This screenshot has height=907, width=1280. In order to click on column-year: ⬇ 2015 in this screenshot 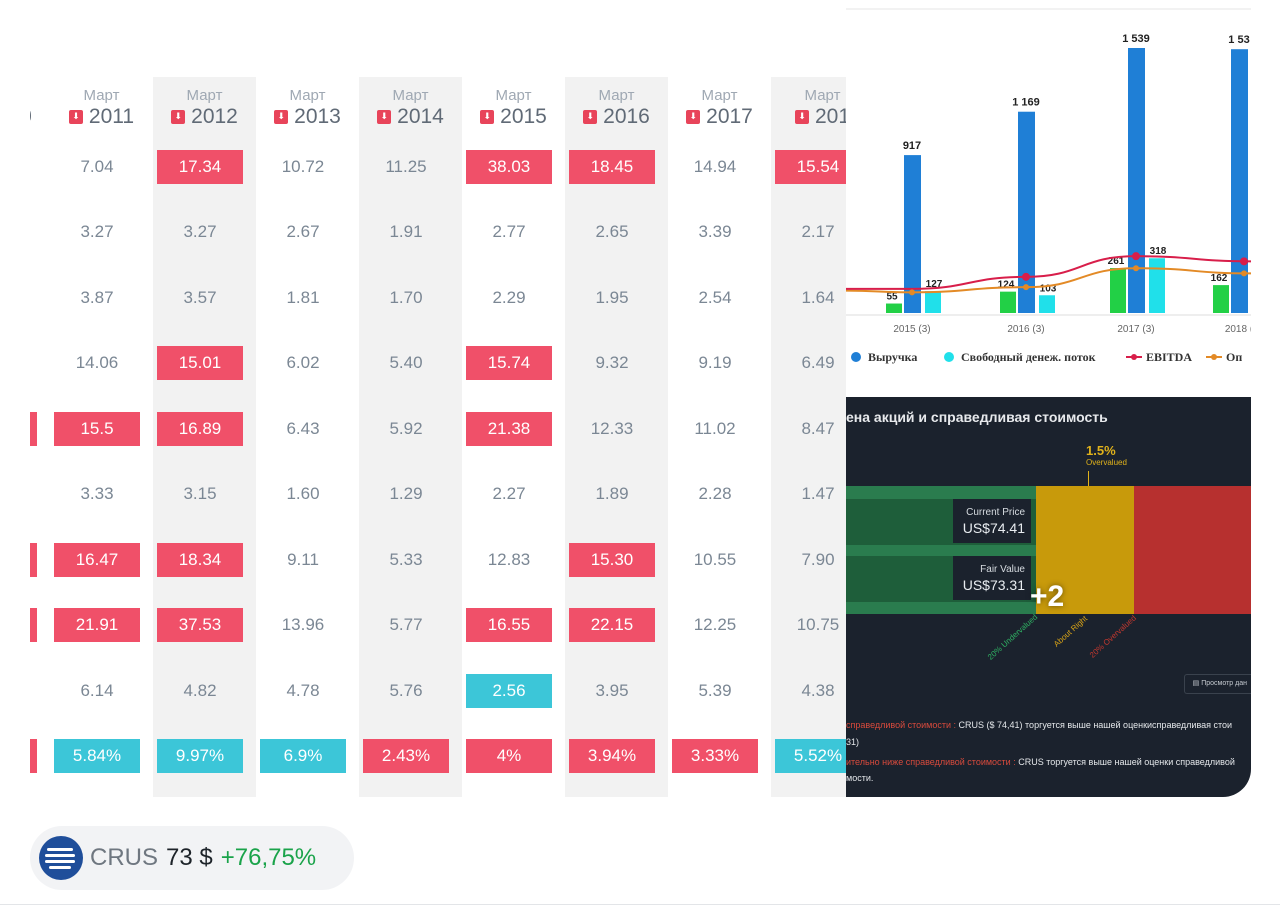, I will do `click(513, 117)`.